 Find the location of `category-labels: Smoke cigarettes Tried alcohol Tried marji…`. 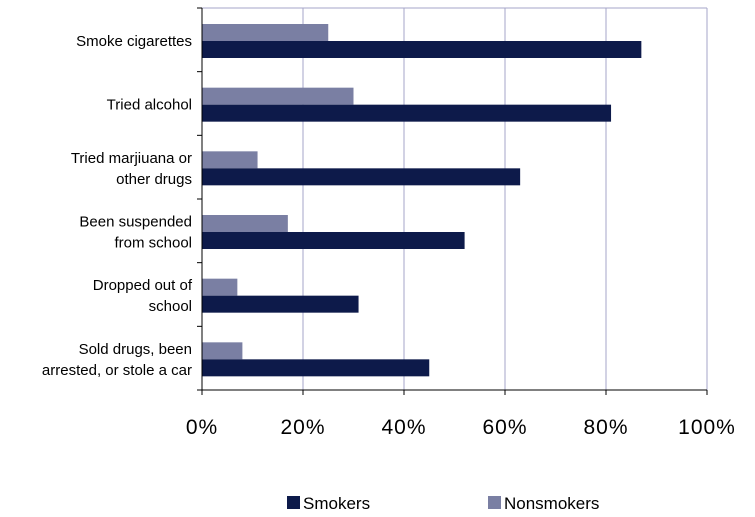

category-labels: Smoke cigarettes Tried alcohol Tried marji… is located at coordinates (117, 206).